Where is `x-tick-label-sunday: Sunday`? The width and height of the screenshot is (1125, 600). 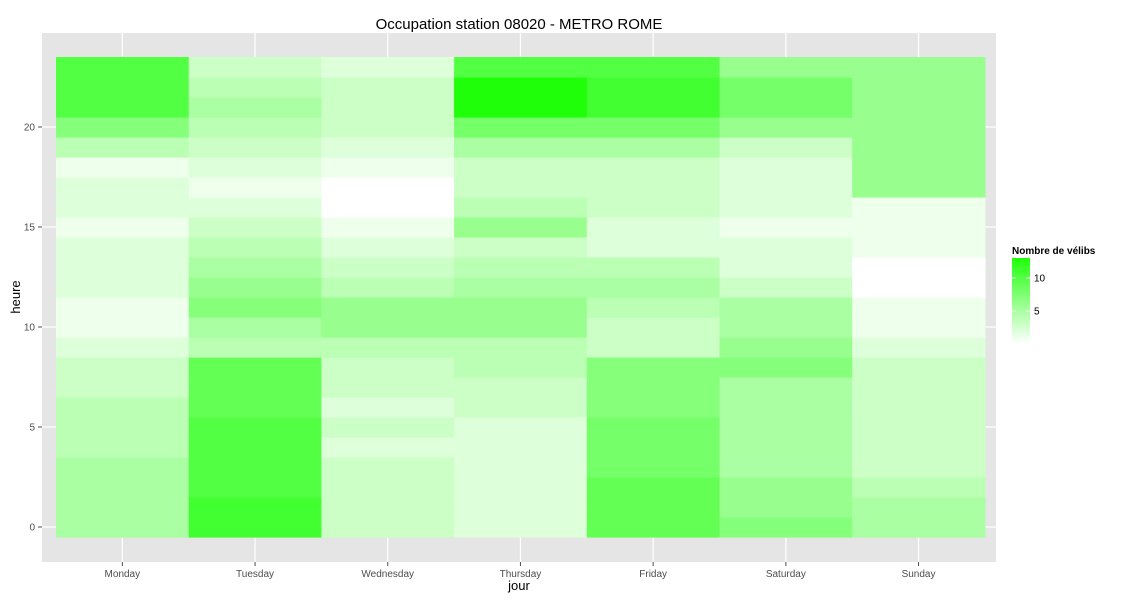
x-tick-label-sunday: Sunday is located at coordinates (919, 574).